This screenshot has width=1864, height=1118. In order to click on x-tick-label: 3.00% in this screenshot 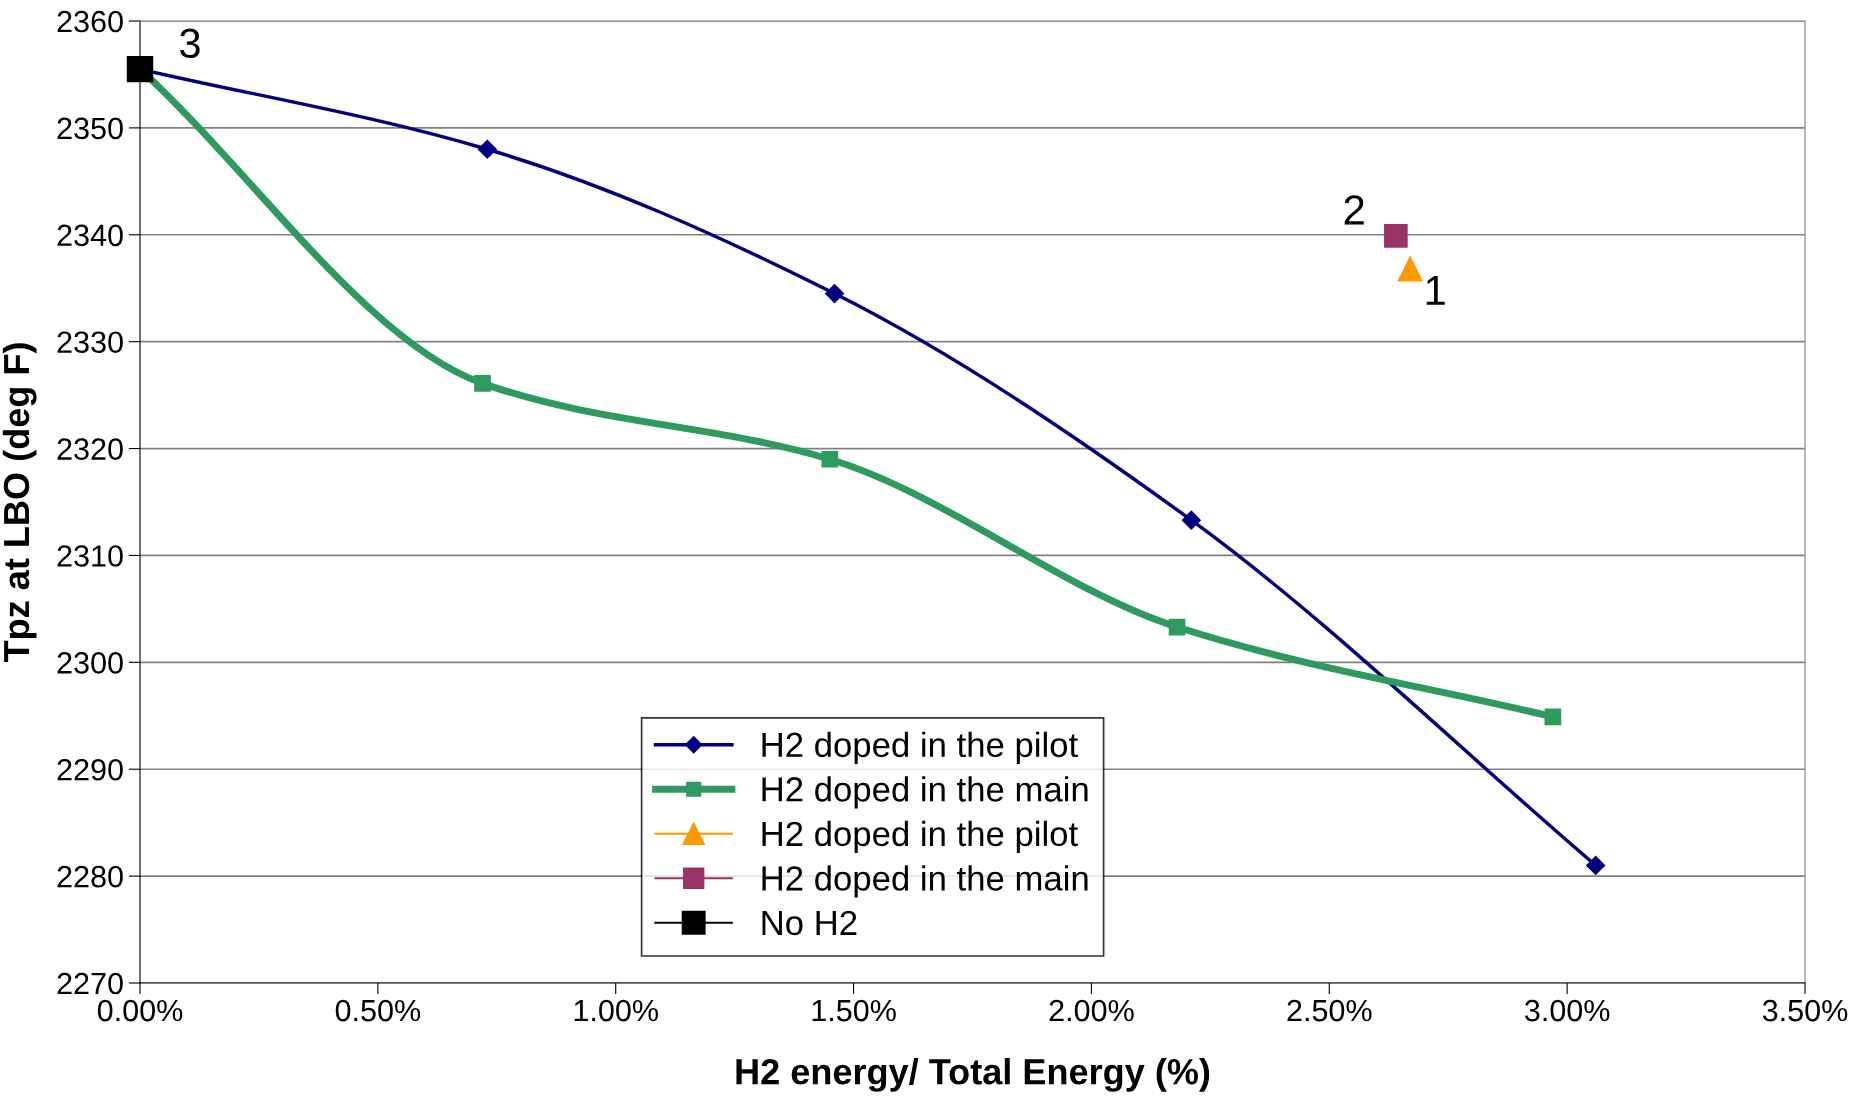, I will do `click(1567, 1010)`.